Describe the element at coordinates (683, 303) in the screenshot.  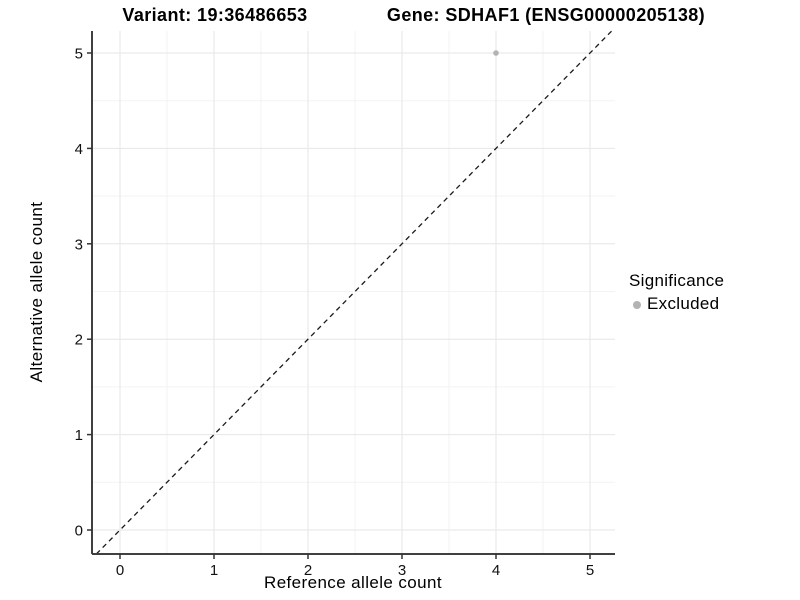
I see `legend-entry-label: Excluded` at that location.